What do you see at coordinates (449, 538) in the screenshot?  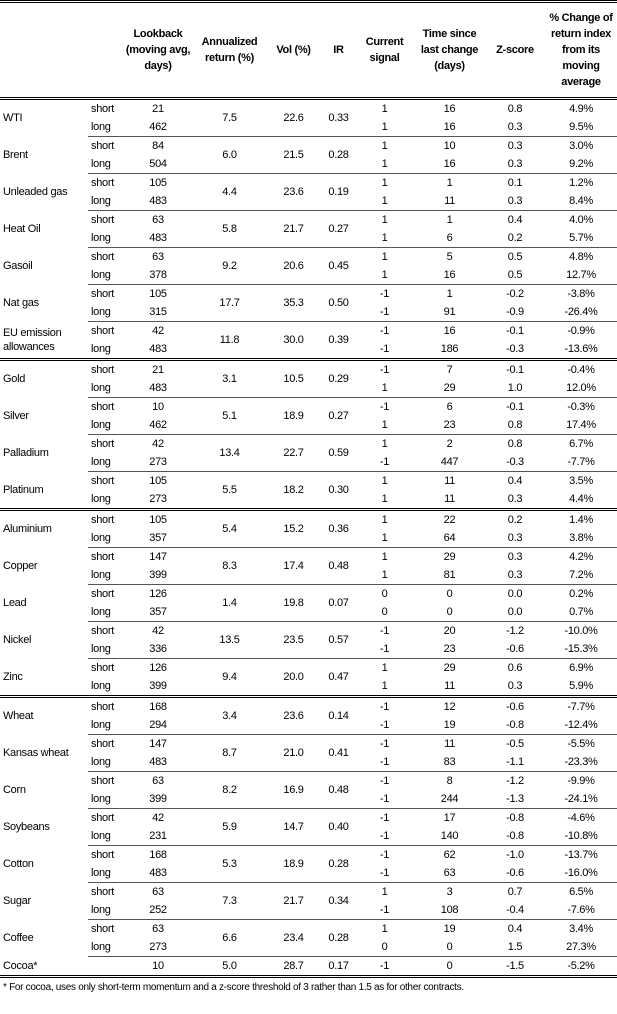 I see `time-since-change-cell: 64` at bounding box center [449, 538].